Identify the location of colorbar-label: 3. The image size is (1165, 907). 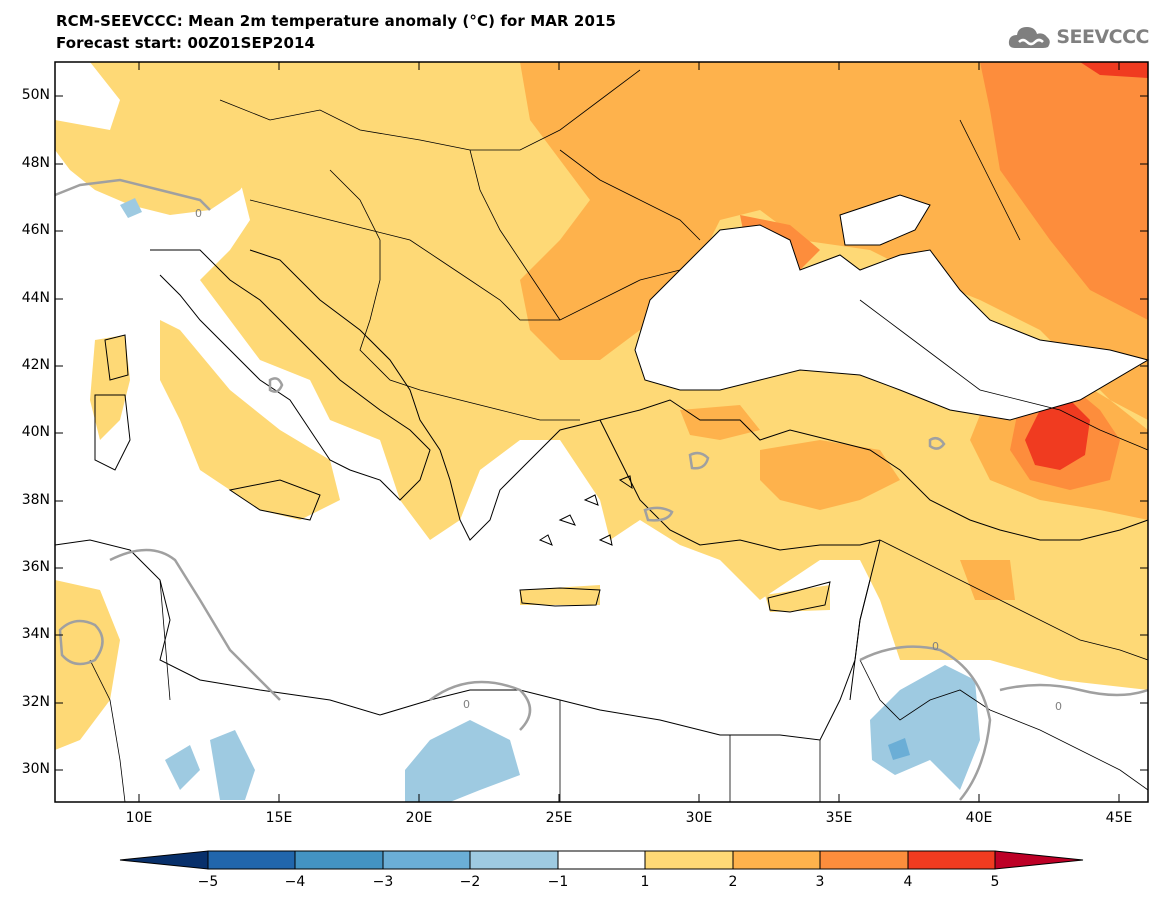
(820, 882).